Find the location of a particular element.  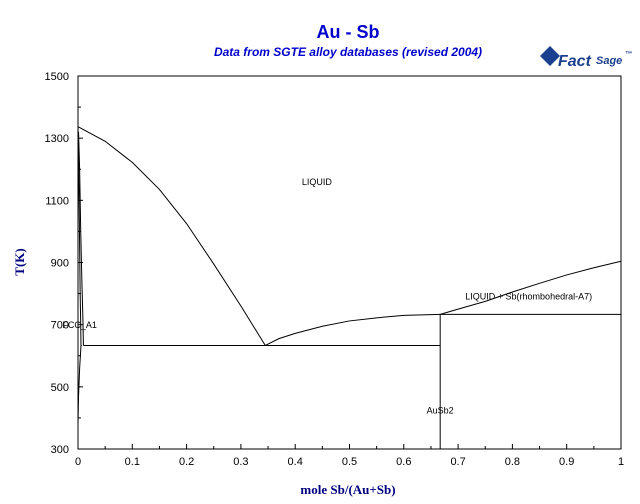

y-axis-ticks: 300 500 700 900 1100 1300 1500 is located at coordinates (64, 263).